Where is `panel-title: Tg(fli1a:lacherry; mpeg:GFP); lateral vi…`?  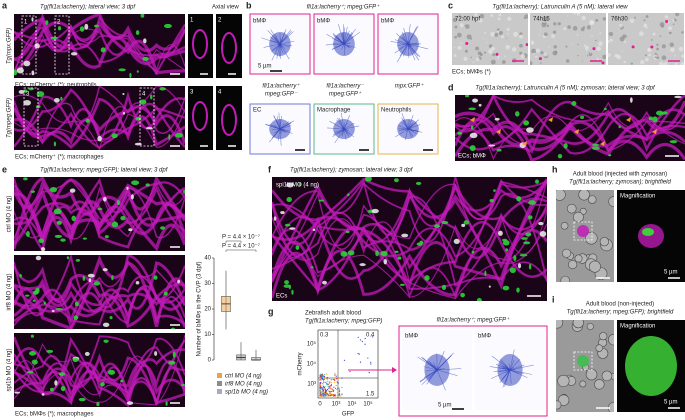
panel-title: Tg(fli1a:lacherry; mpeg:GFP); lateral vi… is located at coordinates (104, 171).